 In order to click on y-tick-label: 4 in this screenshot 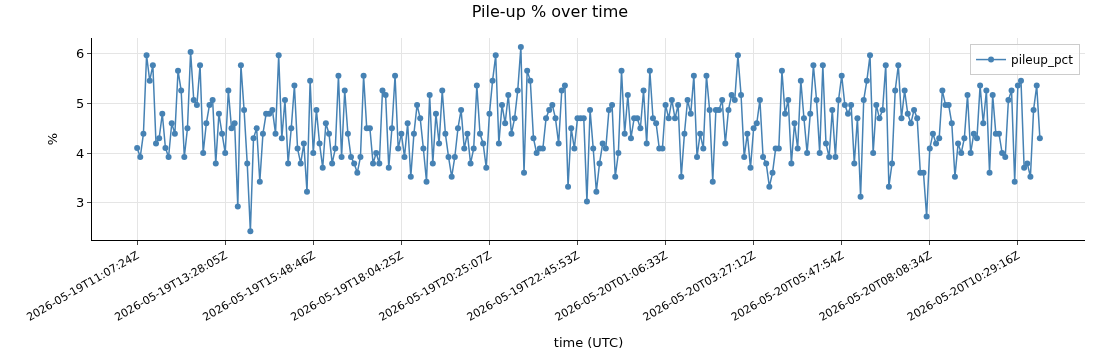, I will do `click(80, 153)`.